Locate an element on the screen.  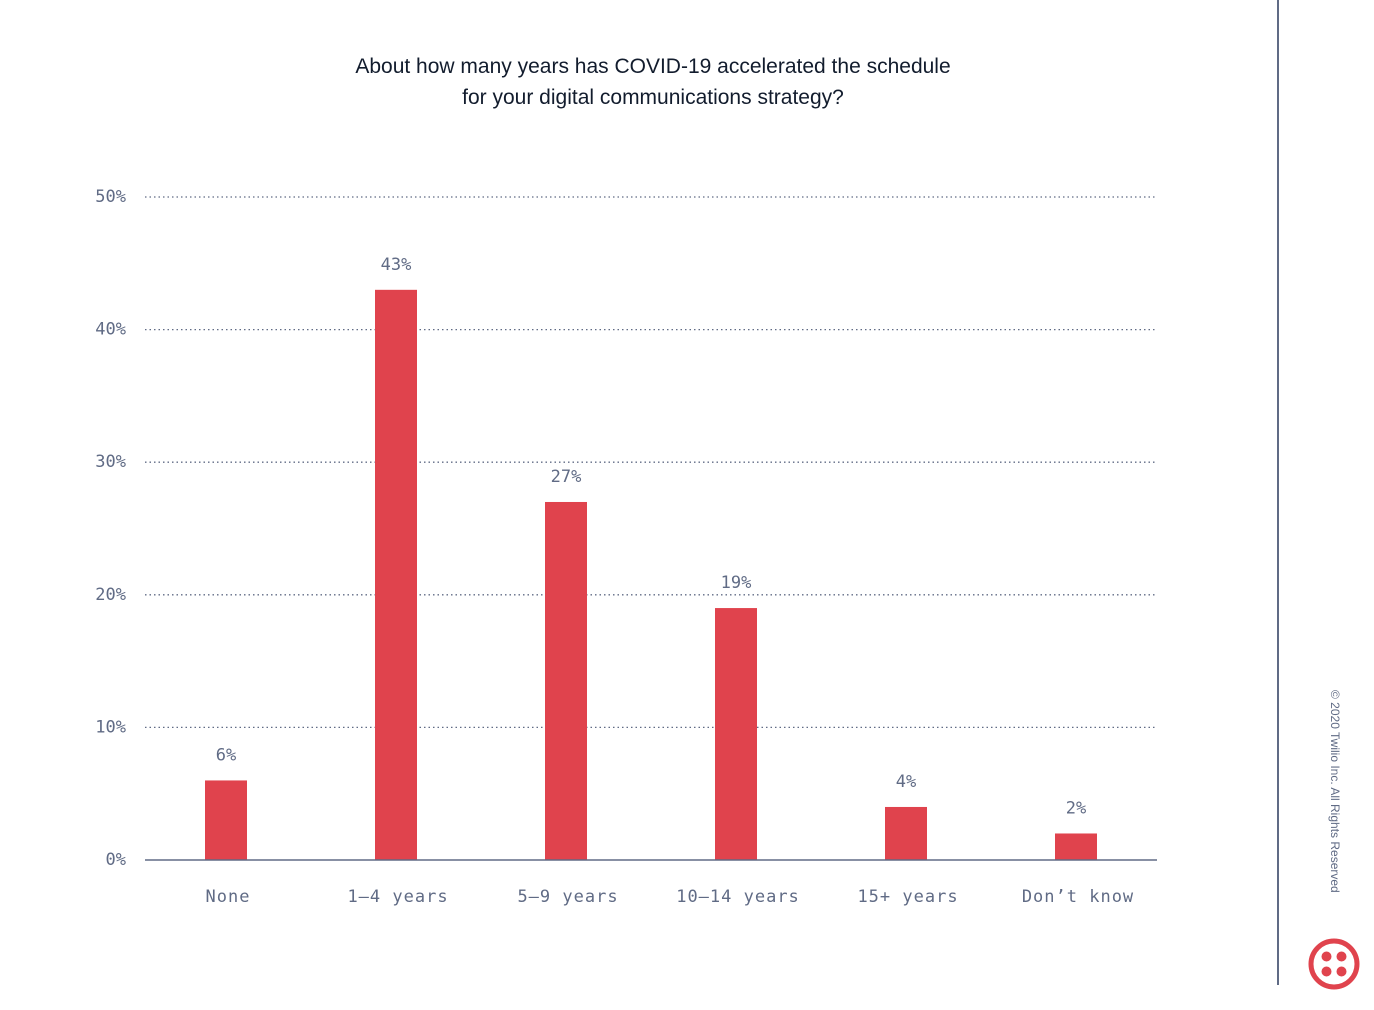
y-axis-ticks: 0% 10% 20% 30% 40% 50% is located at coordinates (110, 528).